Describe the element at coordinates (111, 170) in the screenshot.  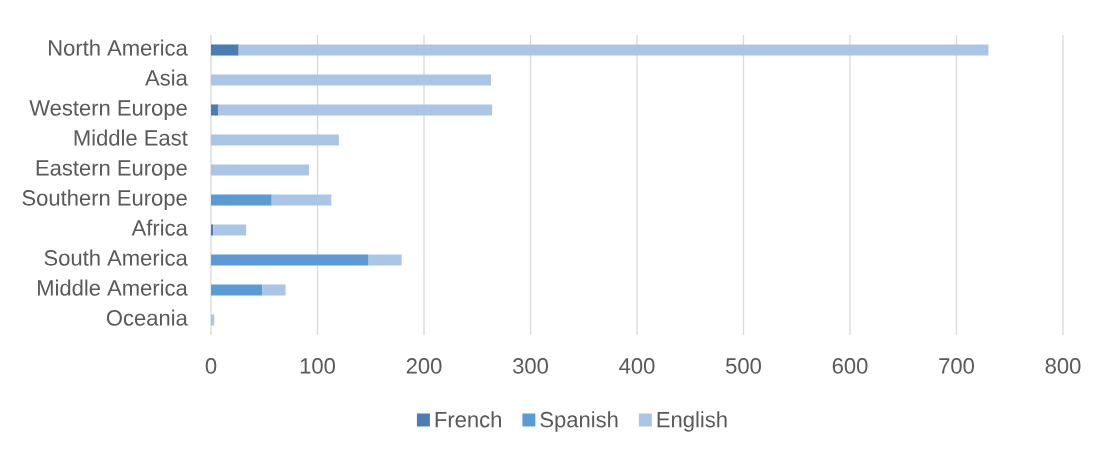
I see `y-tick-label: Eastern Europe` at that location.